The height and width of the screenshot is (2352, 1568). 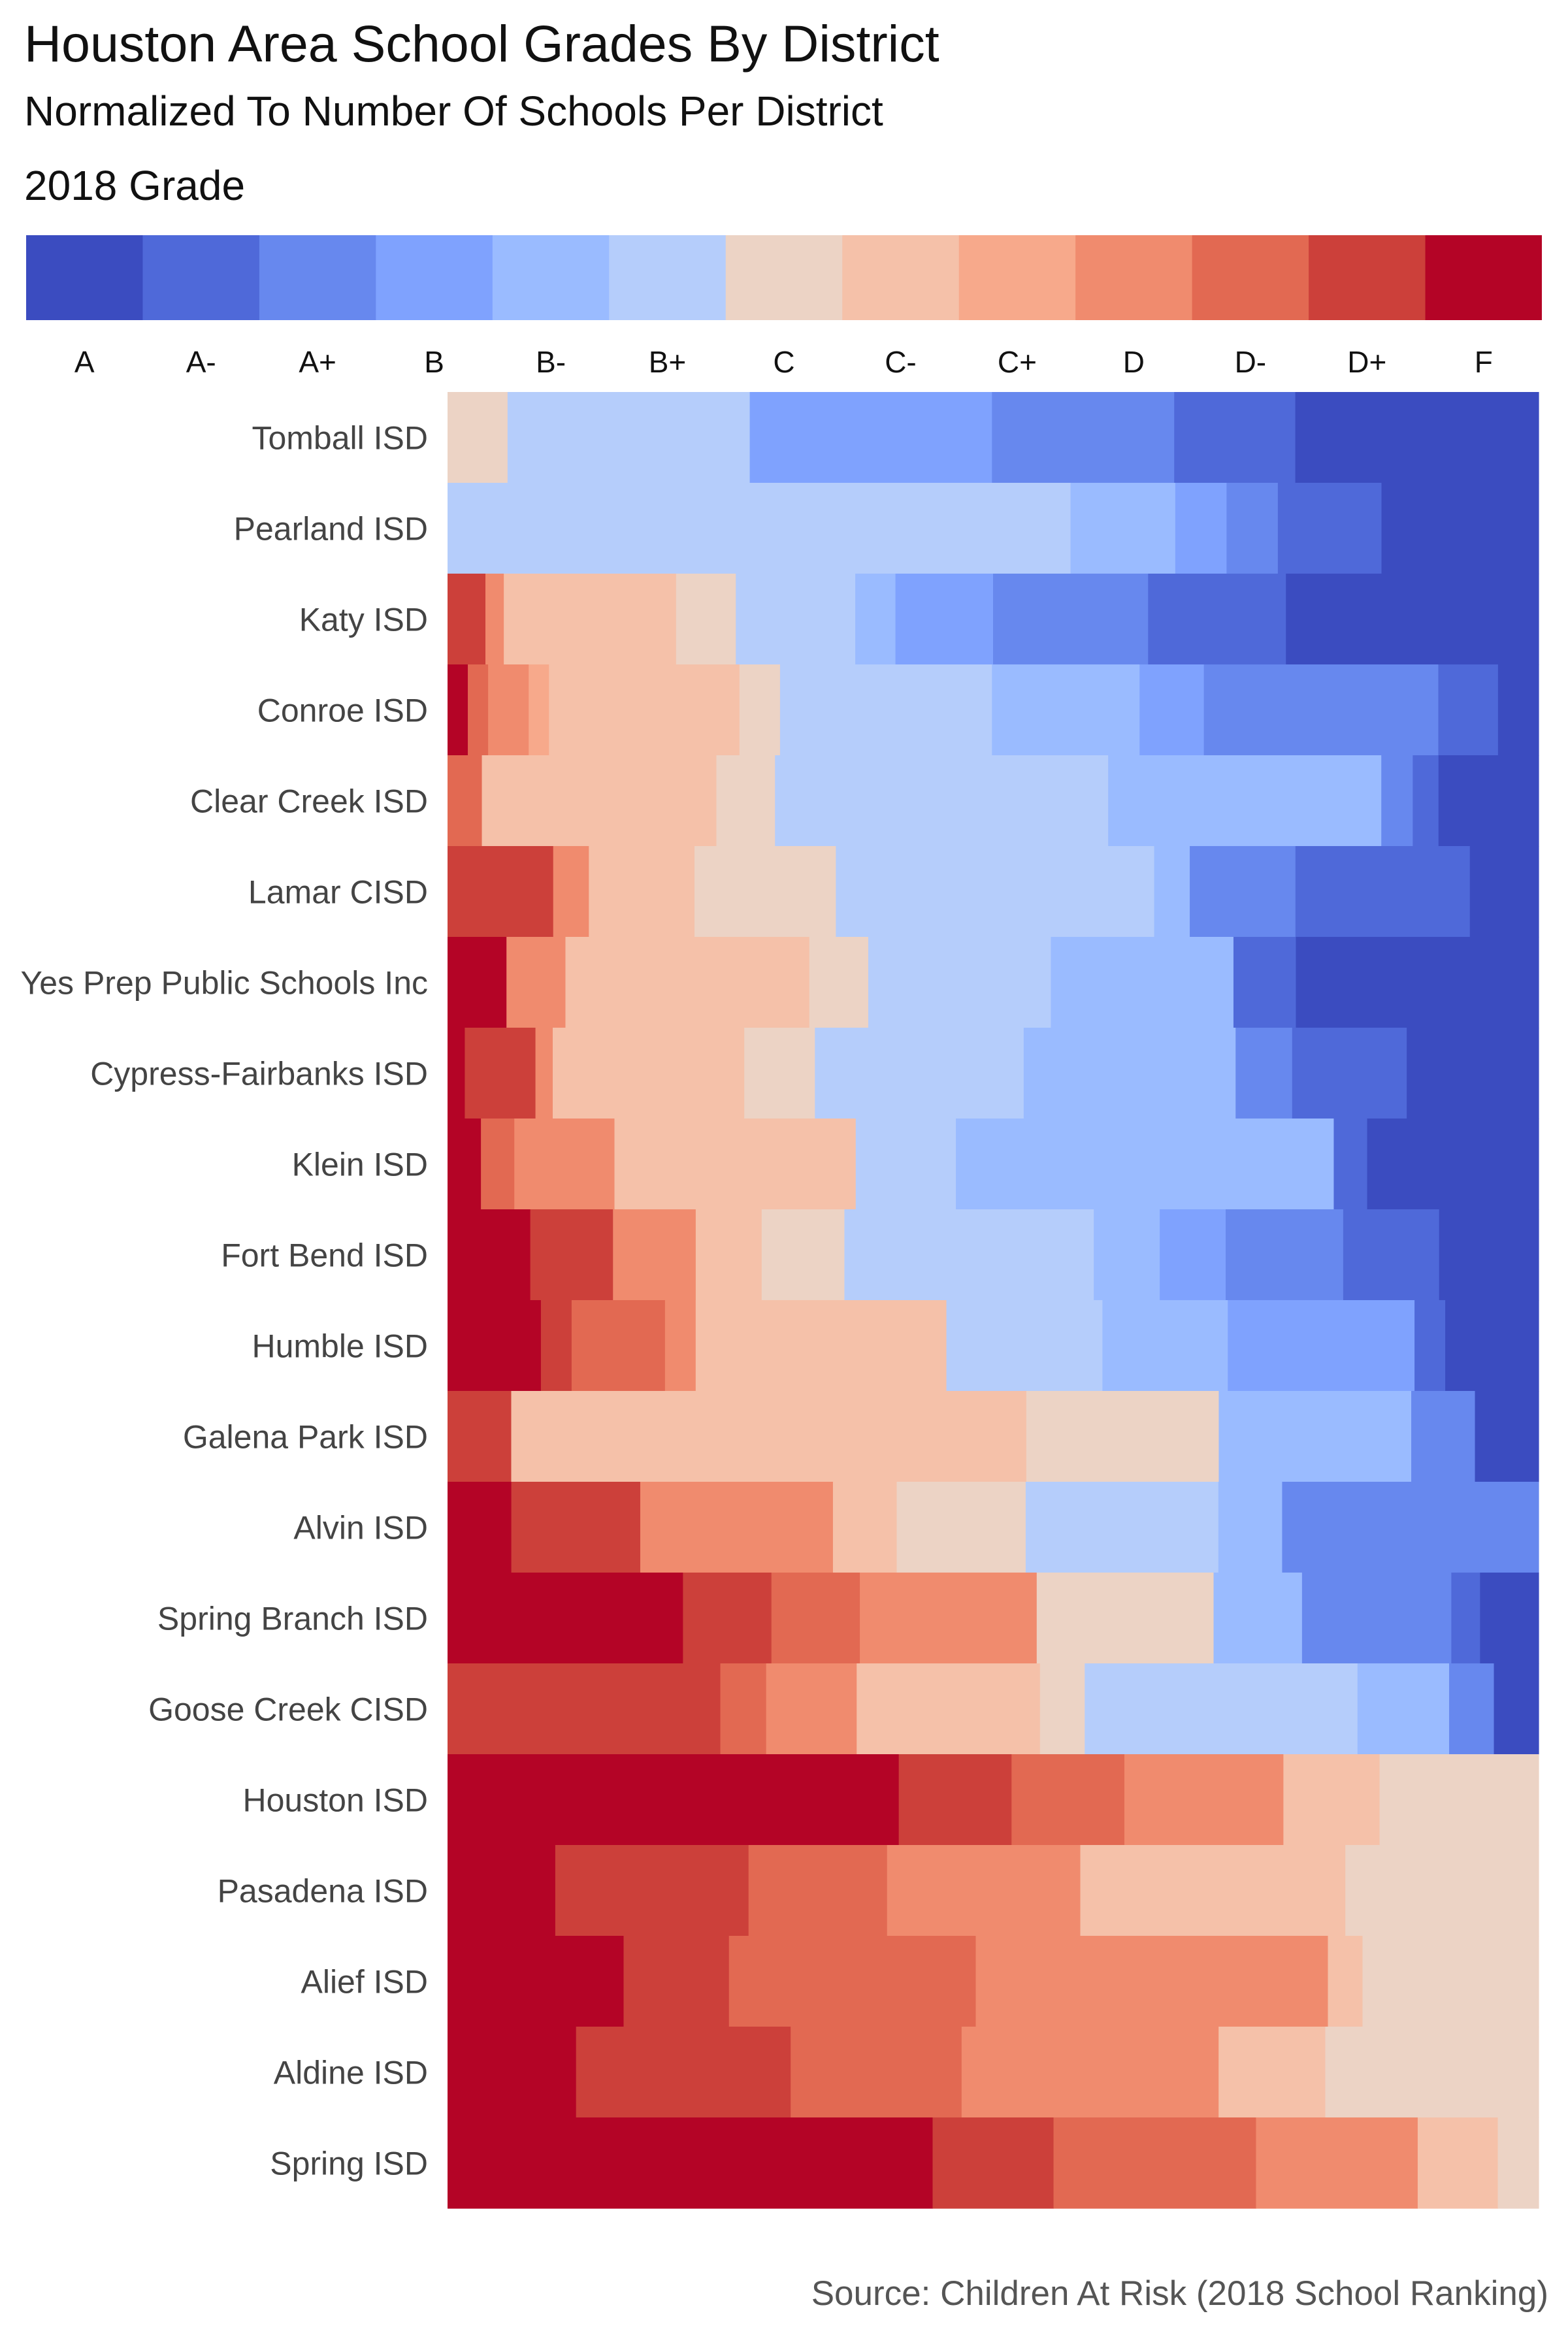 I want to click on bar-segment-katy-isd-a, so click(x=1412, y=619).